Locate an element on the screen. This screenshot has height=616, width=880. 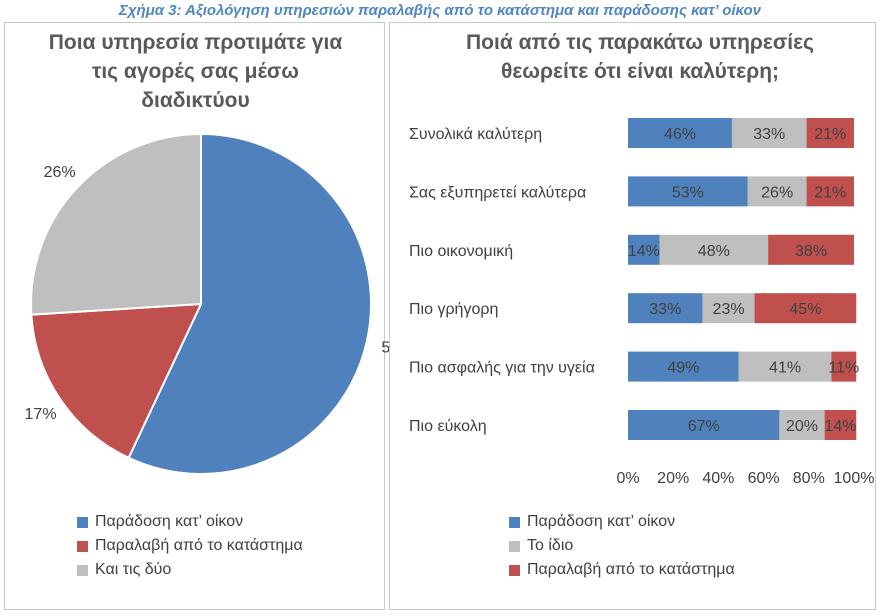
data-label: 53% is located at coordinates (688, 192).